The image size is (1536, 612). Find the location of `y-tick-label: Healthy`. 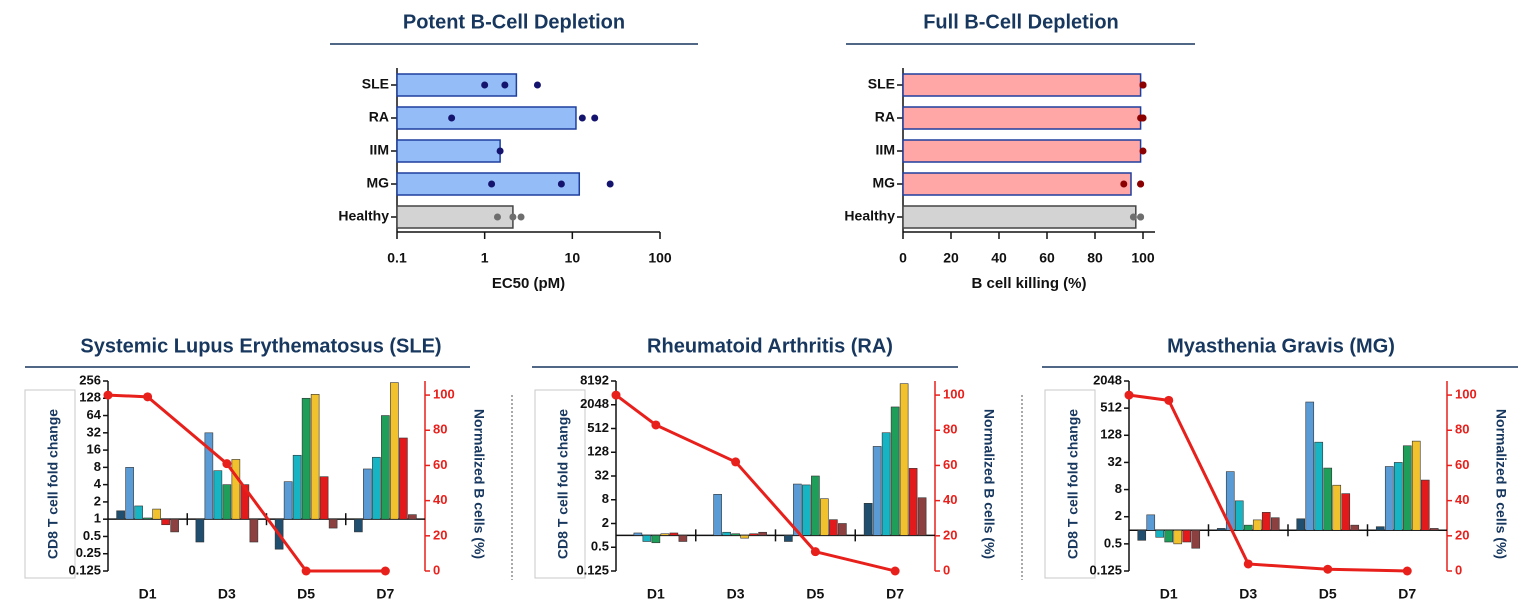

y-tick-label: Healthy is located at coordinates (363, 216).